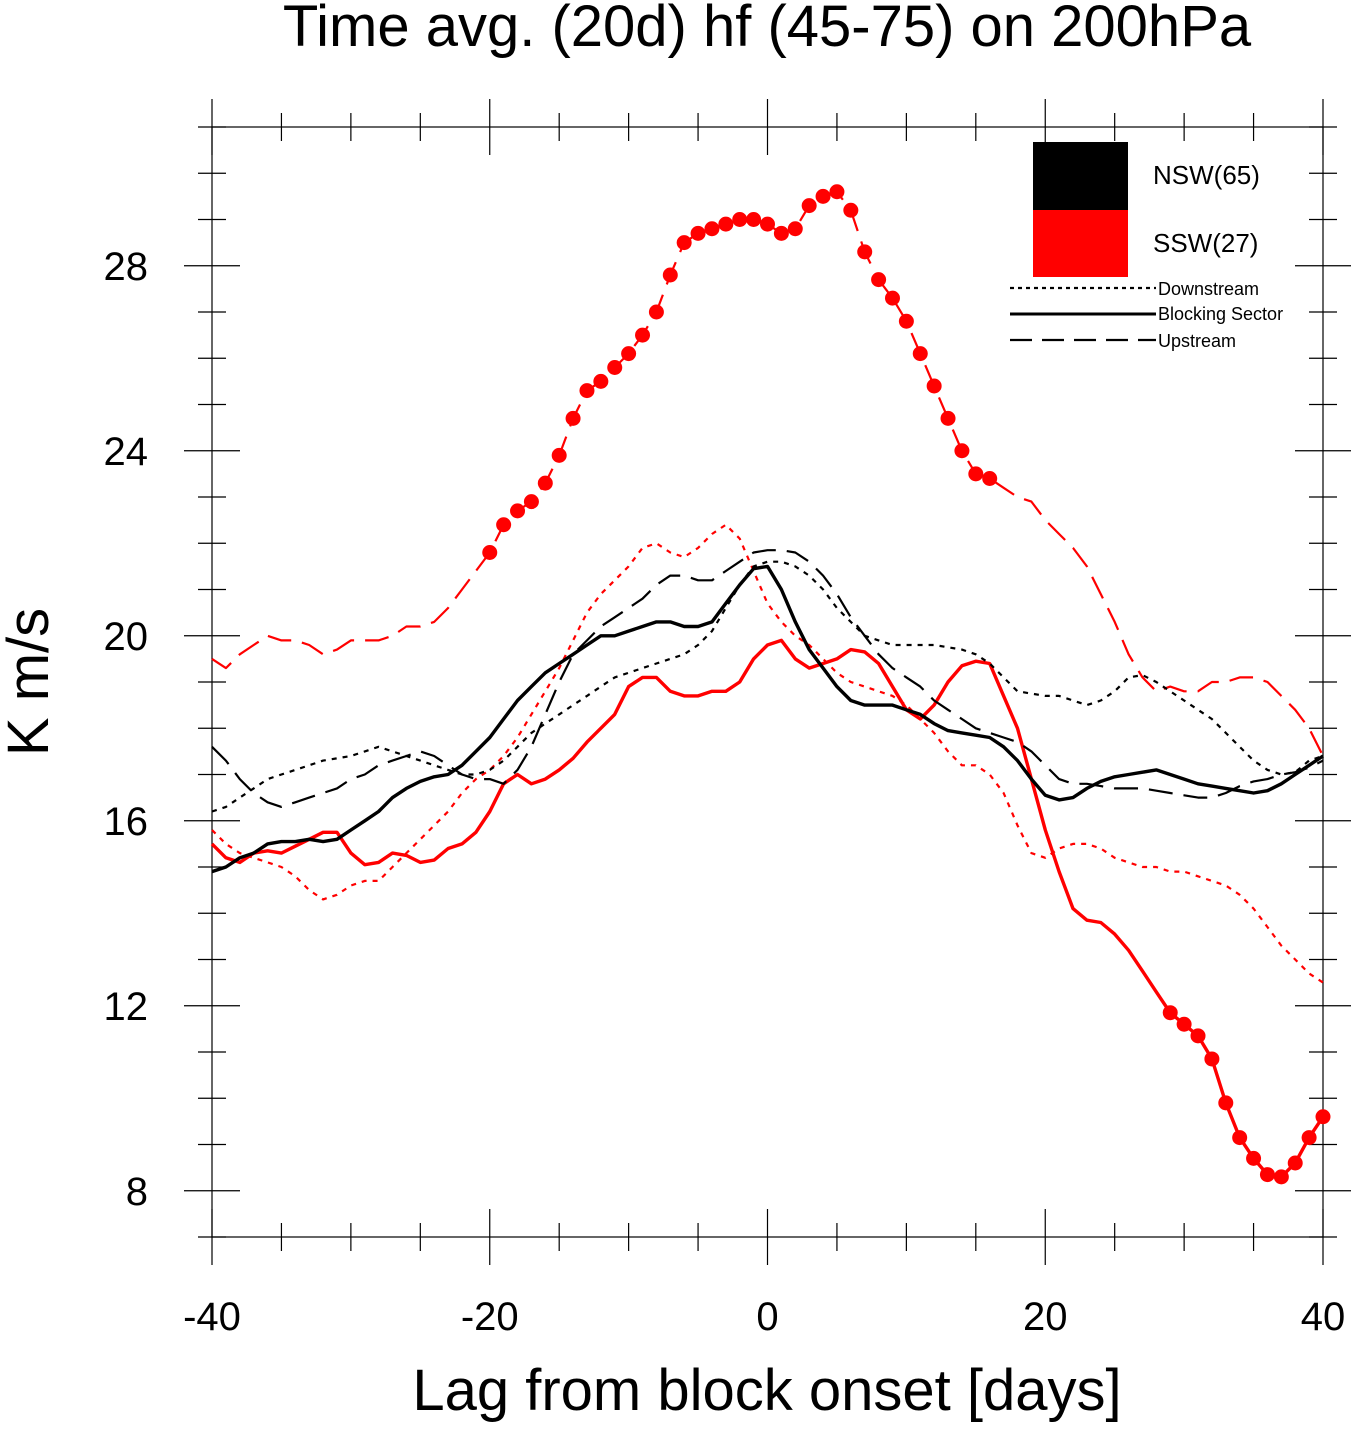 The height and width of the screenshot is (1440, 1352). Describe the element at coordinates (1323, 1317) in the screenshot. I see `x-tick-label: 40` at that location.